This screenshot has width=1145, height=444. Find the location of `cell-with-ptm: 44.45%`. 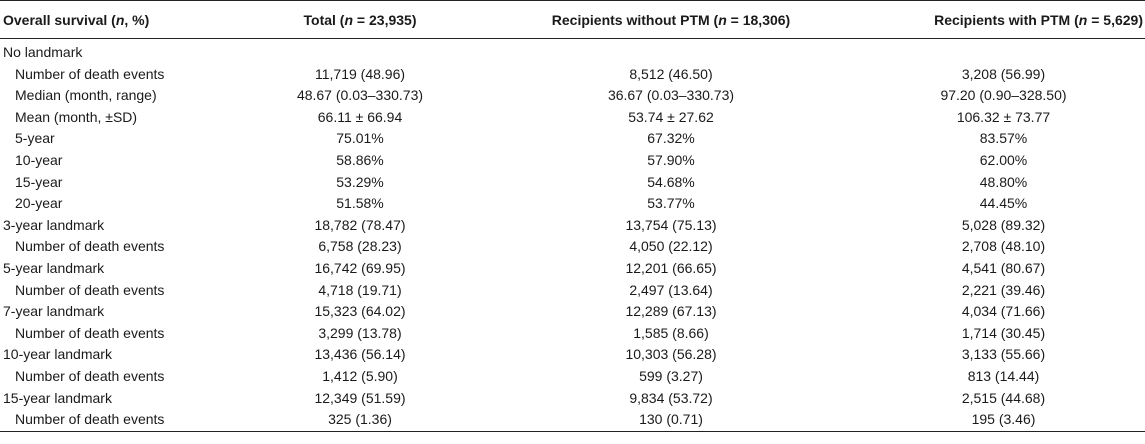

cell-with-ptm: 44.45% is located at coordinates (1003, 203).